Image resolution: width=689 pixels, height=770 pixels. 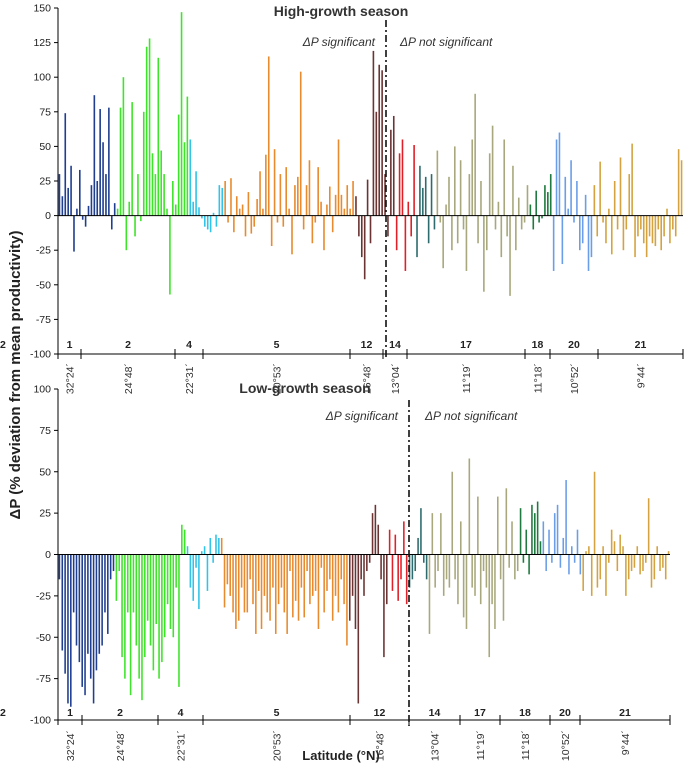 I want to click on group-label: 18, so click(x=538, y=345).